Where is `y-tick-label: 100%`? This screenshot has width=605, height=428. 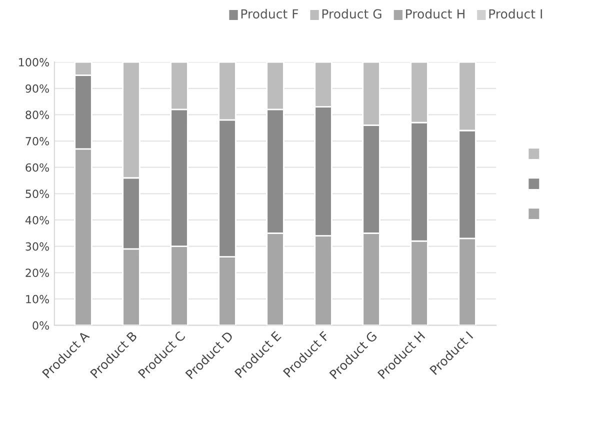
y-tick-label: 100% is located at coordinates (34, 62).